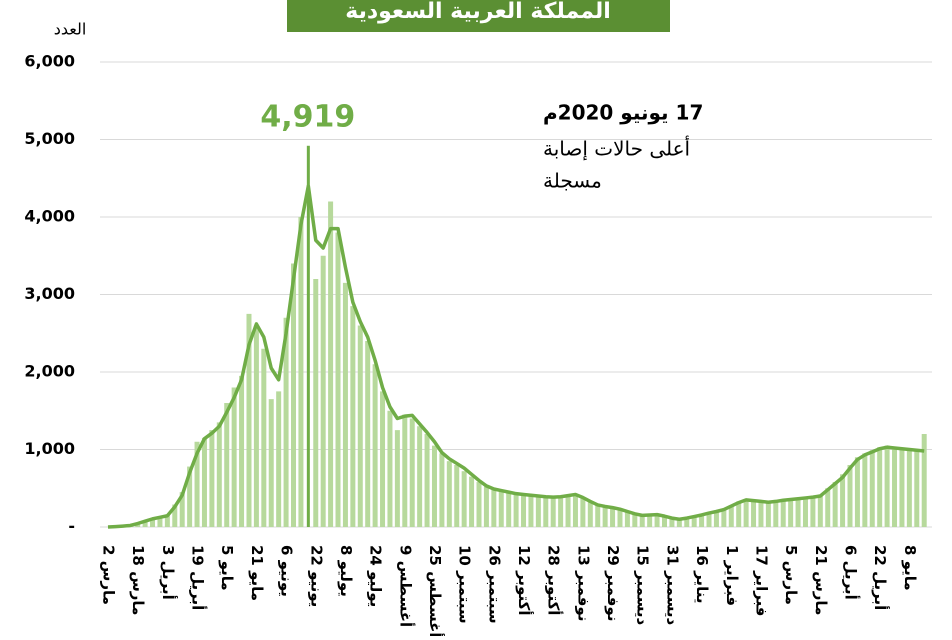  What do you see at coordinates (376, 576) in the screenshot?
I see `x-tick-label: 24 يوليو` at bounding box center [376, 576].